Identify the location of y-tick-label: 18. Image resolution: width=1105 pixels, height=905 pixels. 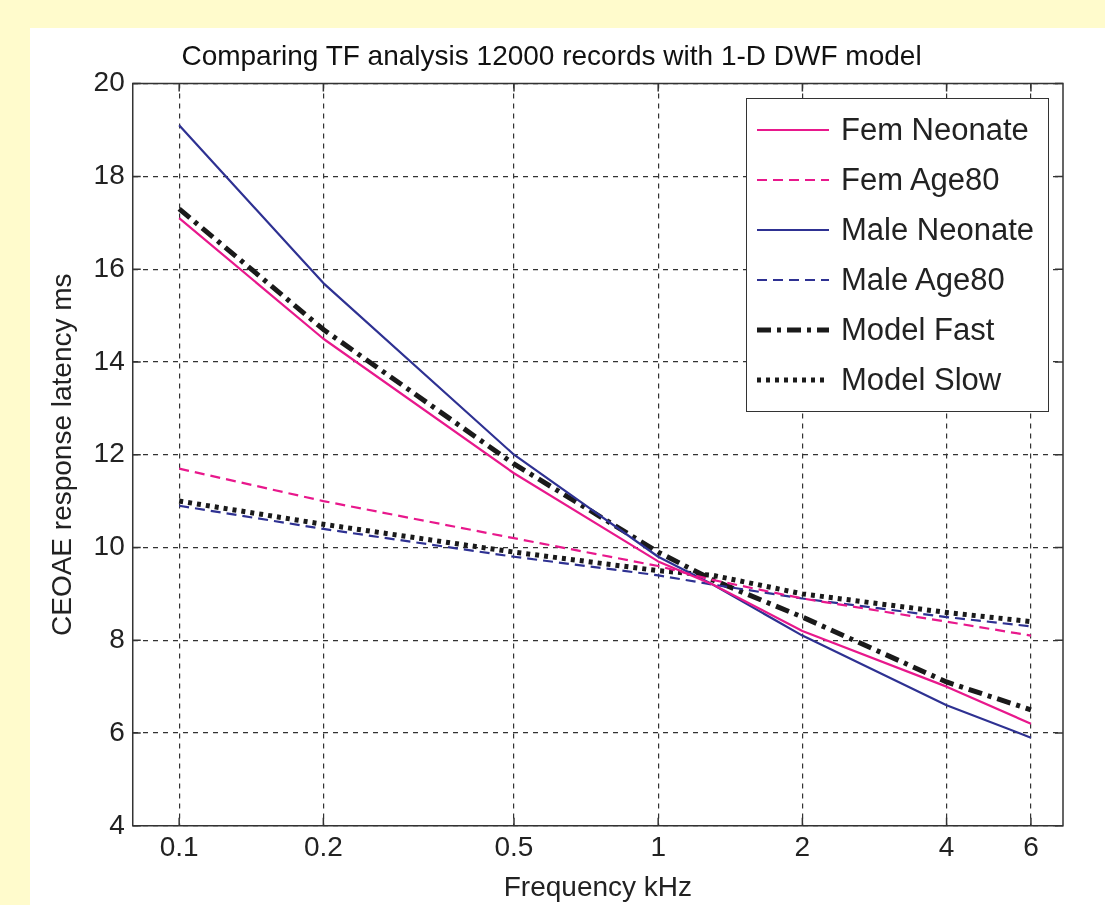
(109, 175).